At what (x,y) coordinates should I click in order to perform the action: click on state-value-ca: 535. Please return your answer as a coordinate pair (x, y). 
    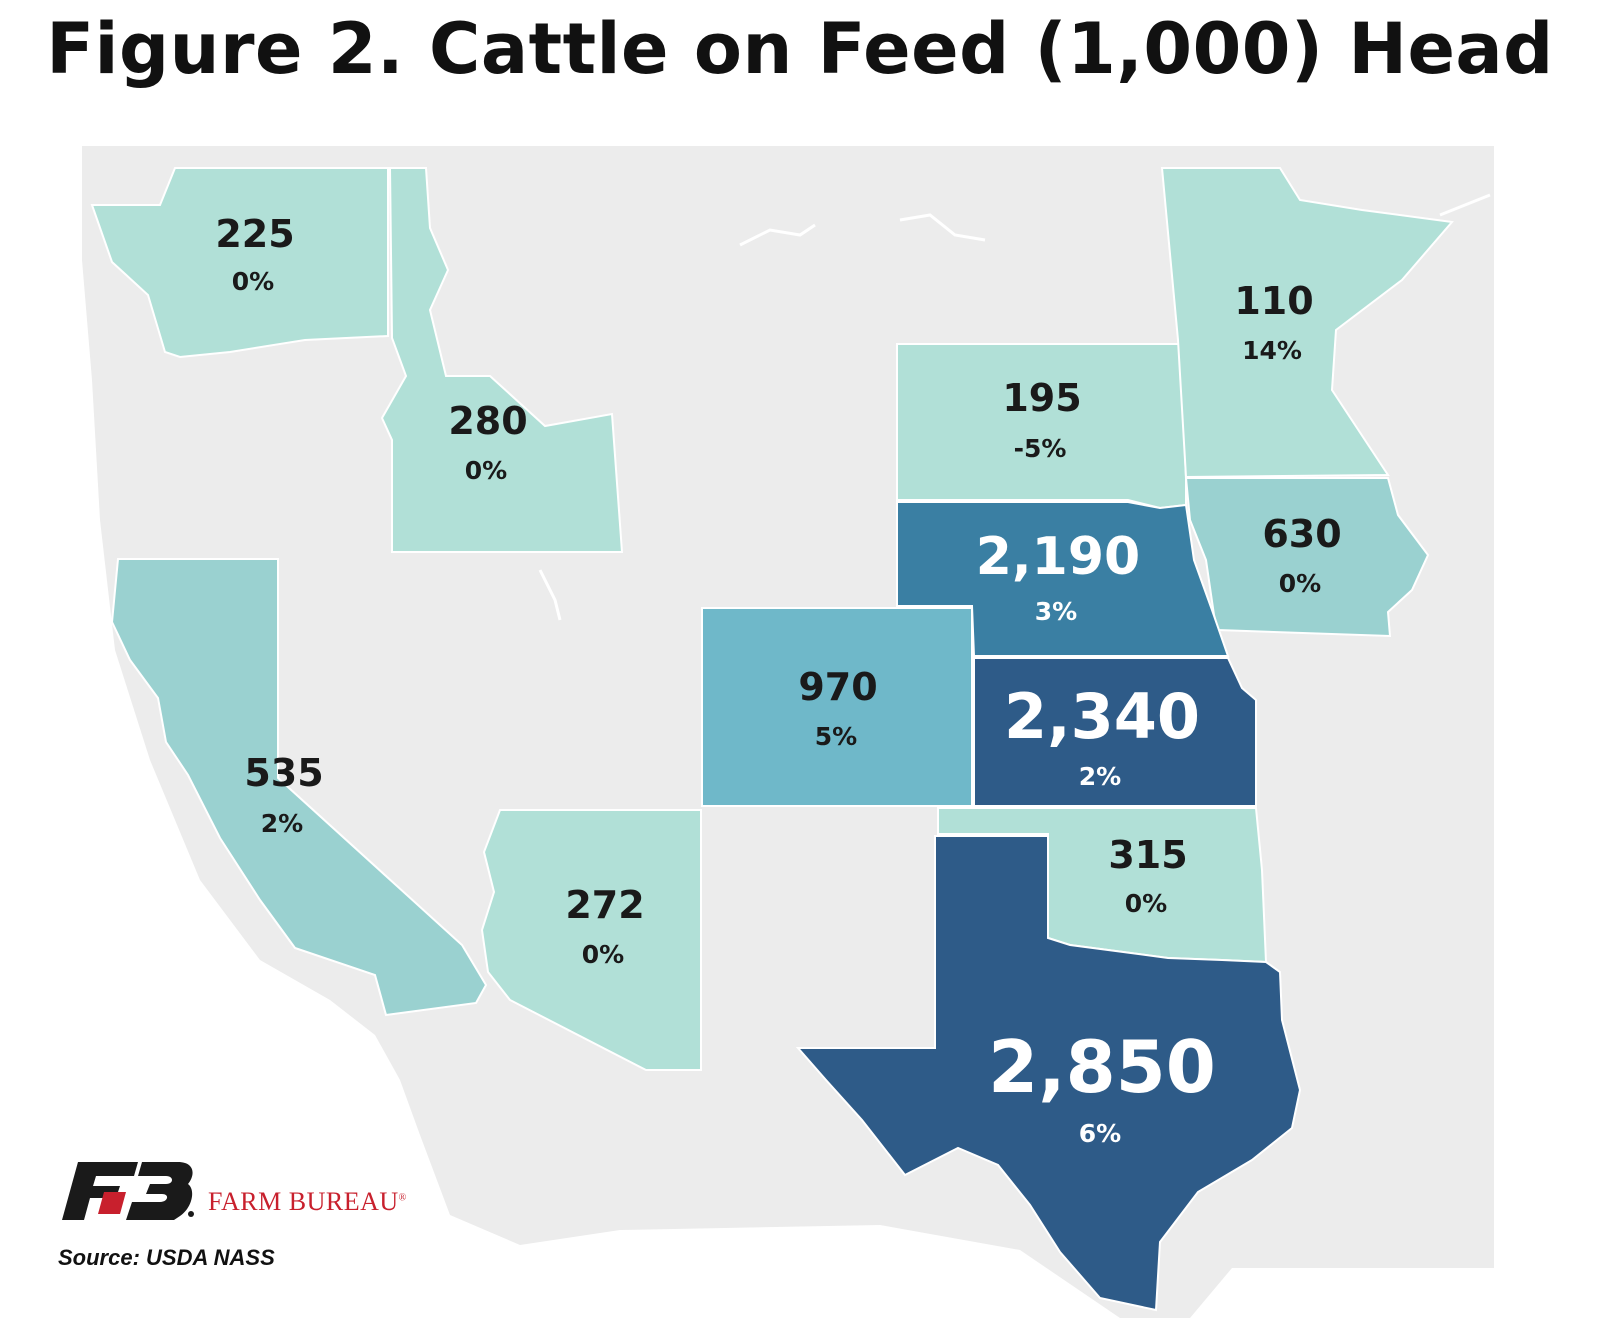
    Looking at the image, I should click on (283, 773).